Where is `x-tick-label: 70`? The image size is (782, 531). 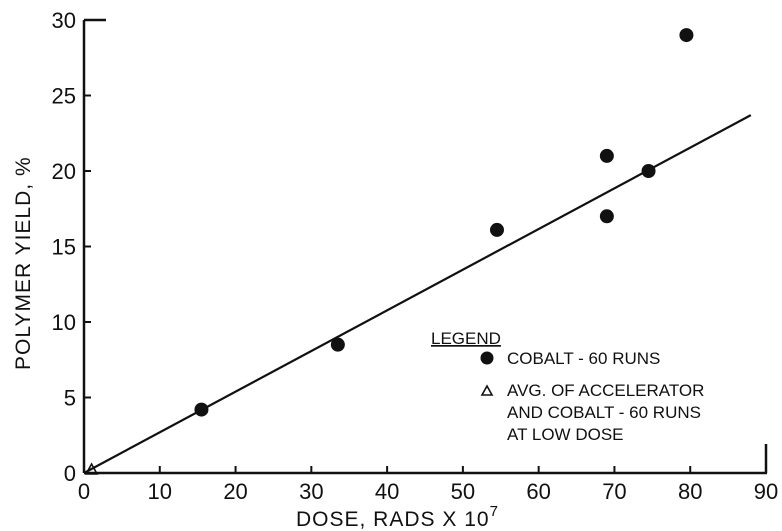 x-tick-label: 70 is located at coordinates (614, 491).